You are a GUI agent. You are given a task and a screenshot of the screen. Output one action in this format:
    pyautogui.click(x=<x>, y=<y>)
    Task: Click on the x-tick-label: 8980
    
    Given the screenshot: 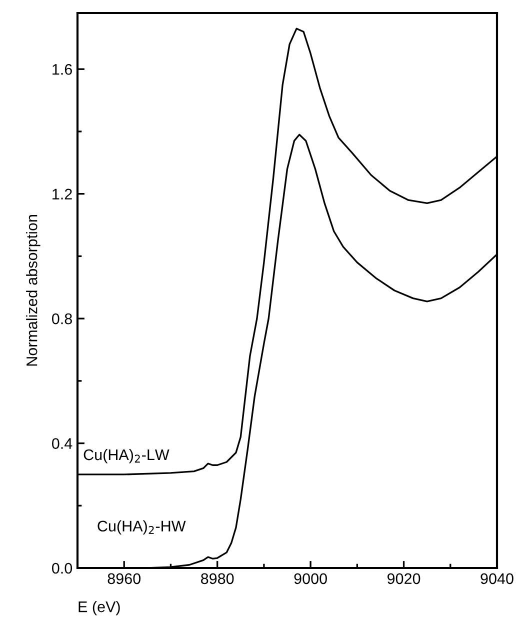 What is the action you would take?
    pyautogui.click(x=217, y=578)
    